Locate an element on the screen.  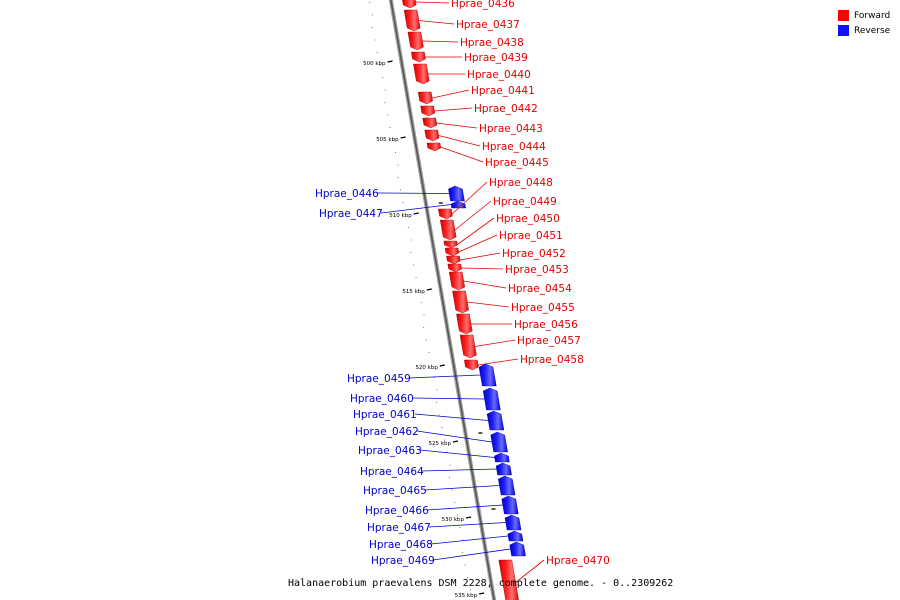
gene-hprae-0454: Hprae_0454 is located at coordinates (510, 283).